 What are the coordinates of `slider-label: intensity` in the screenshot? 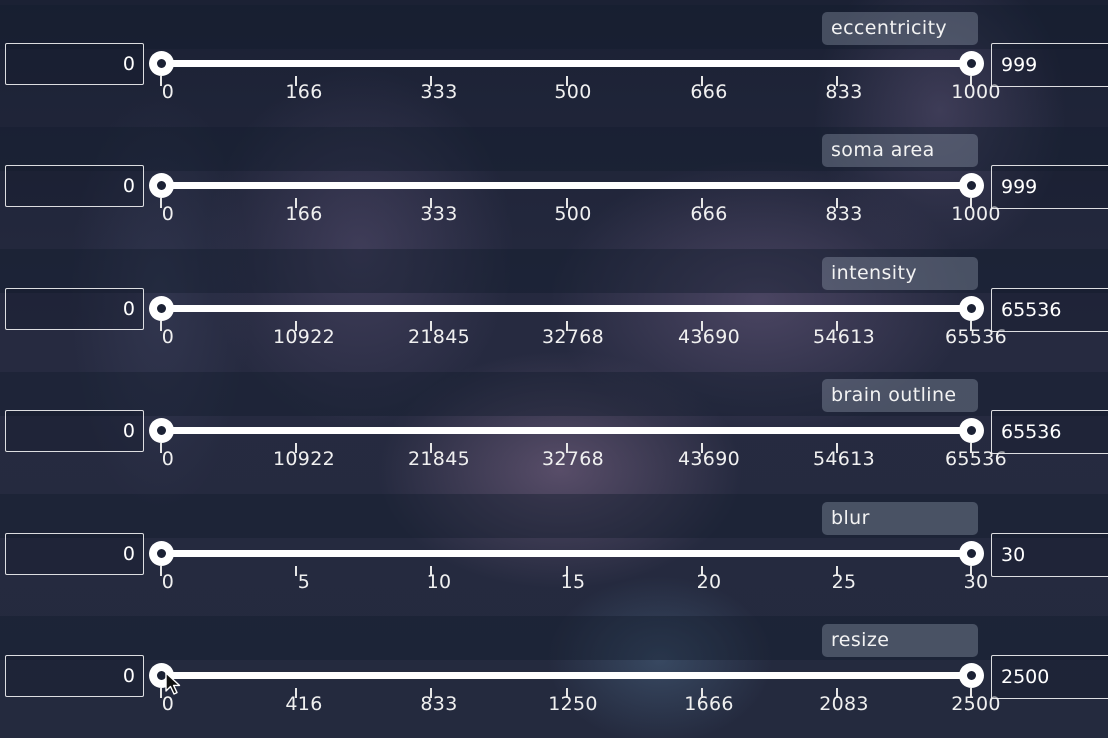 It's located at (900, 273).